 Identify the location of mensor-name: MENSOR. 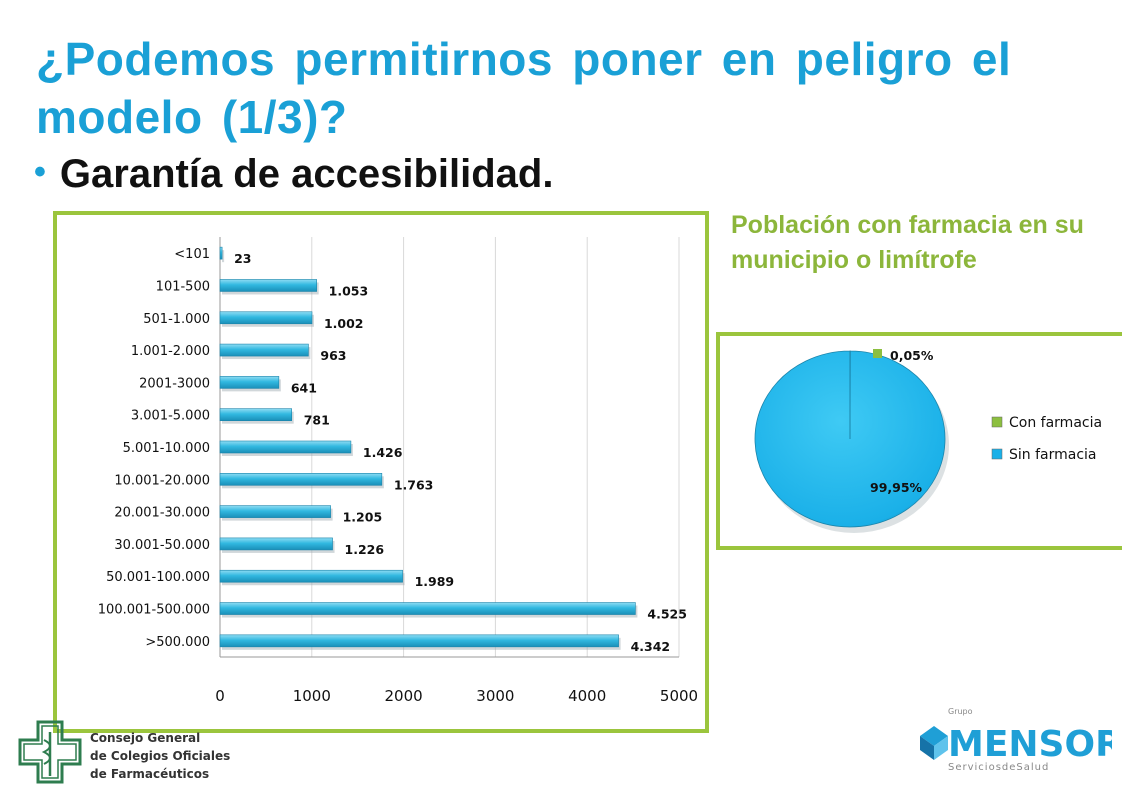
(1030, 744).